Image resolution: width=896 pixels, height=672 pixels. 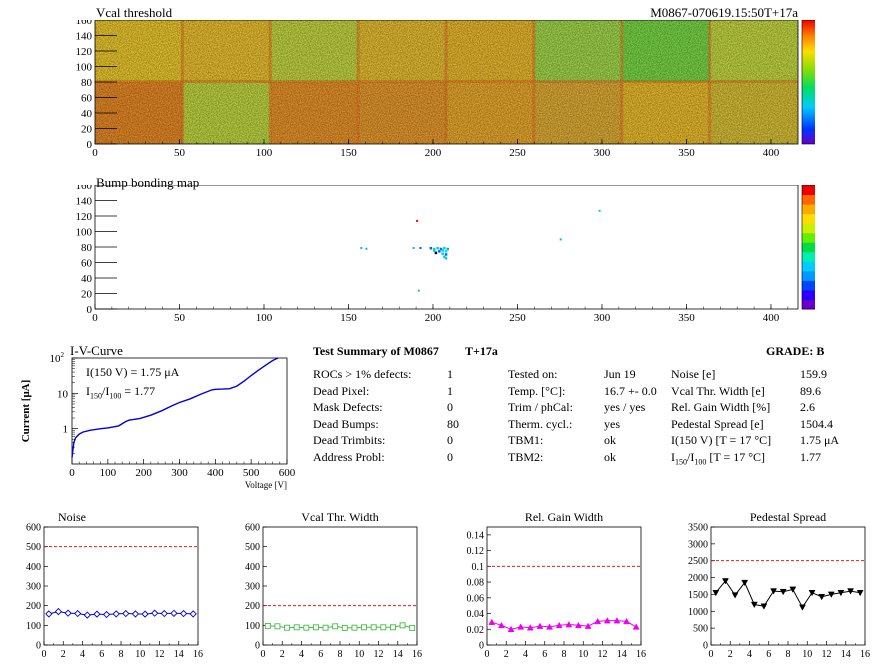 What do you see at coordinates (610, 440) in the screenshot?
I see `summary-value: ok` at bounding box center [610, 440].